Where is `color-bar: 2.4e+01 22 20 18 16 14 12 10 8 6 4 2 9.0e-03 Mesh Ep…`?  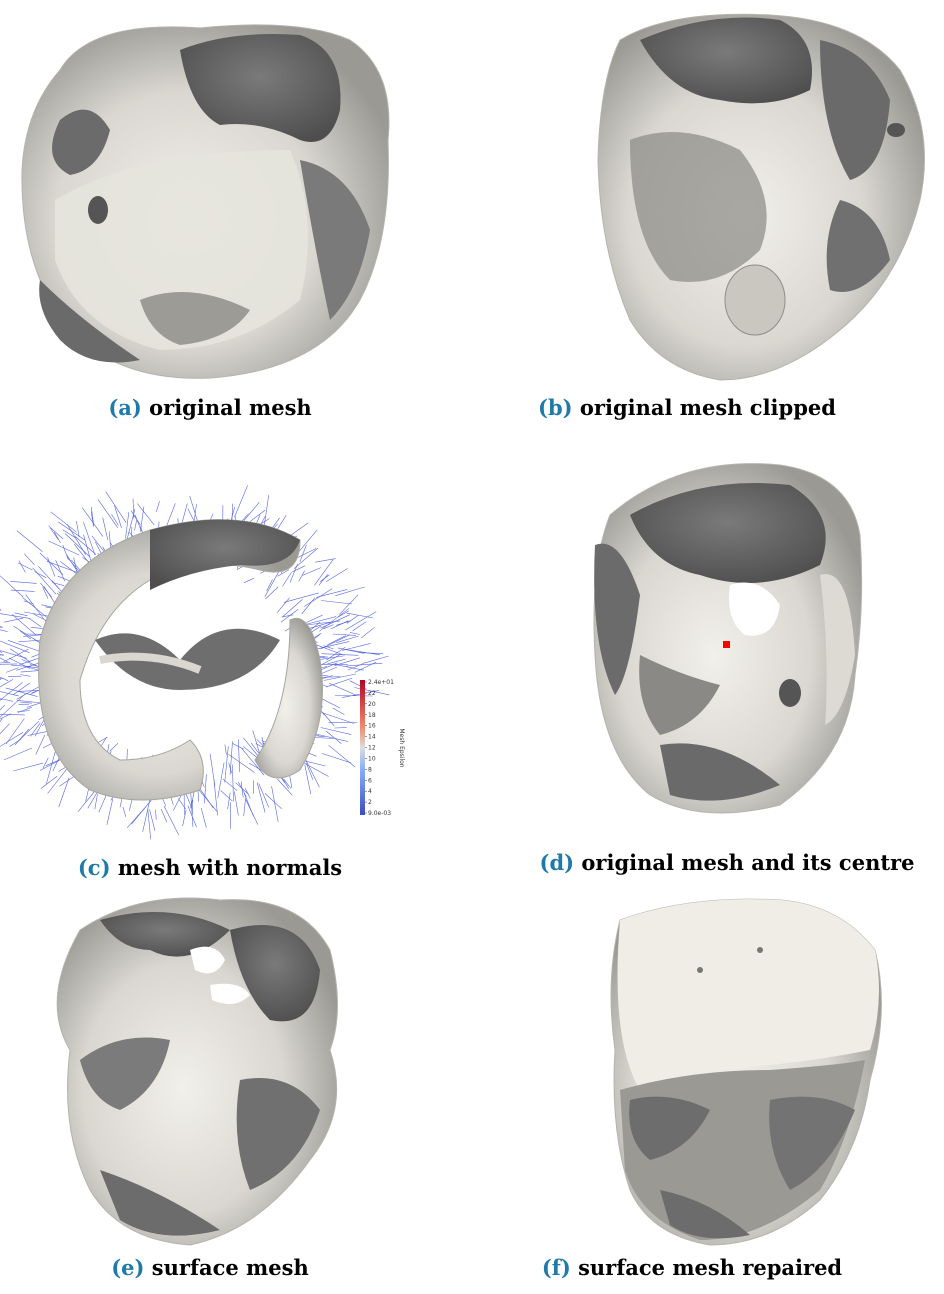
color-bar: 2.4e+01 22 20 18 16 14 12 10 8 6 4 2 9.0e-03 Mesh Ep… is located at coordinates (382, 748).